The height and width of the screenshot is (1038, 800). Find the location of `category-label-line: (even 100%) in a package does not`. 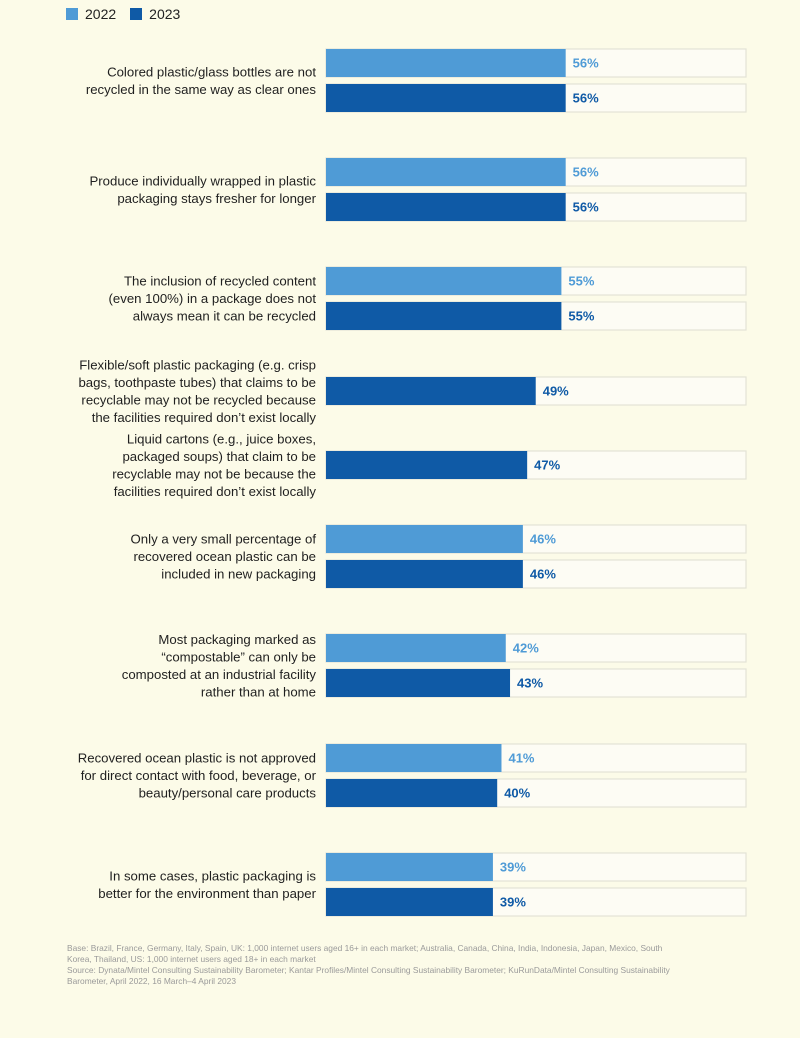

category-label-line: (even 100%) in a package does not is located at coordinates (213, 298).